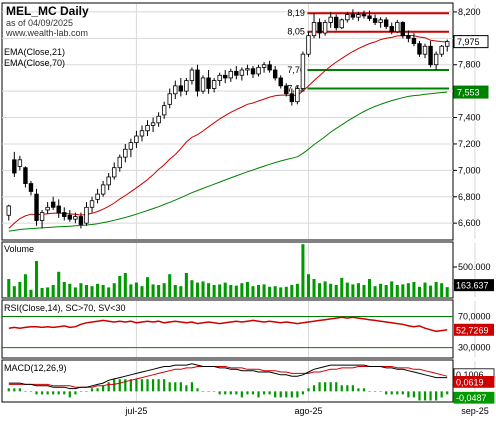  I want to click on level-label: 8,05, so click(296, 32).